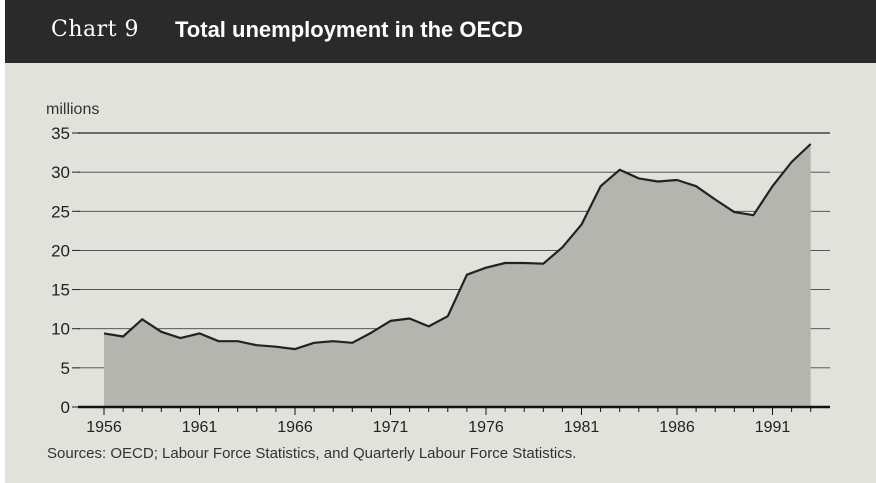 Image resolution: width=876 pixels, height=483 pixels. What do you see at coordinates (349, 29) in the screenshot?
I see `chart-title: Total unemployment in the OECD` at bounding box center [349, 29].